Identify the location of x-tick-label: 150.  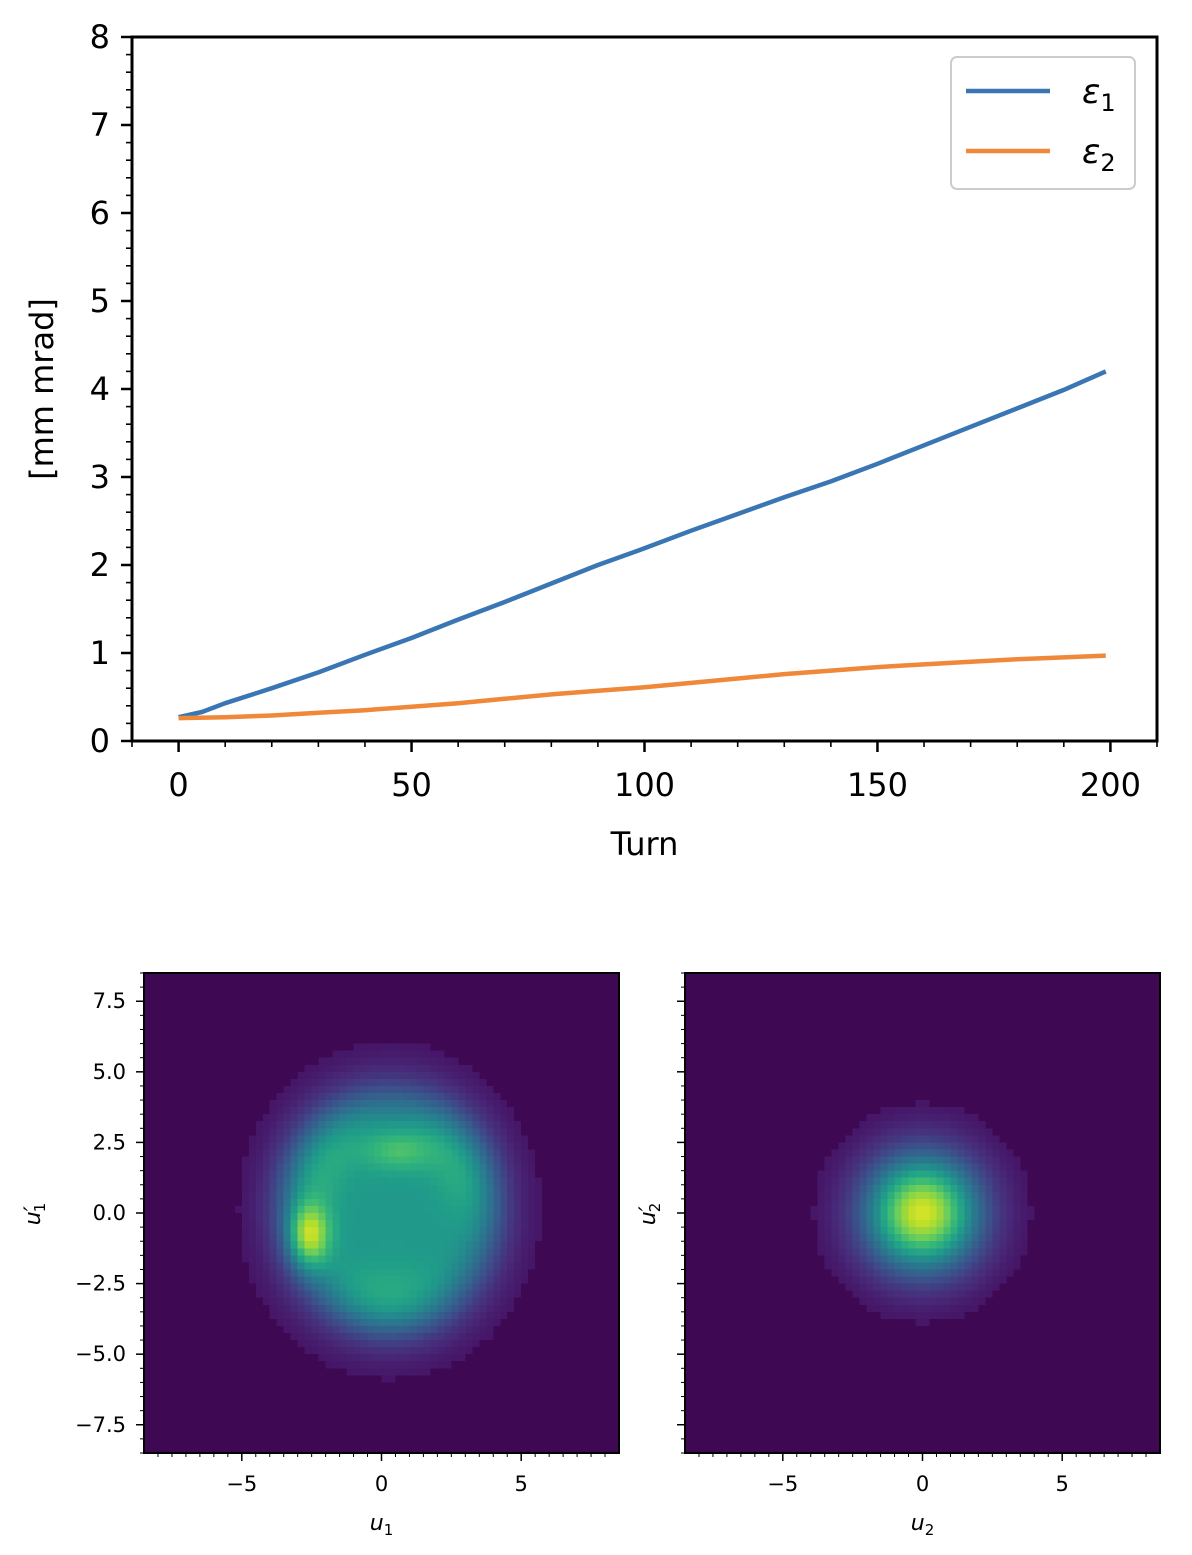
(877, 785).